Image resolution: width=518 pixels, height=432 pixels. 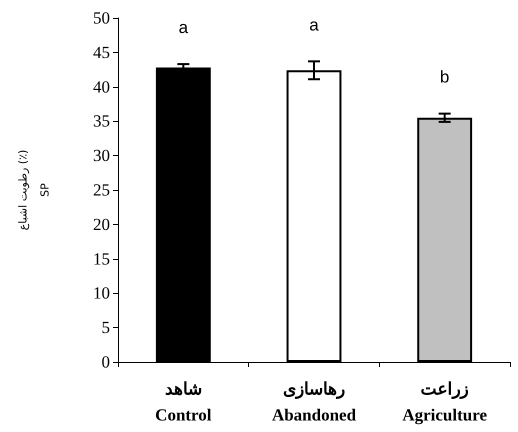 I want to click on y-tick-label: 35, so click(x=101, y=121).